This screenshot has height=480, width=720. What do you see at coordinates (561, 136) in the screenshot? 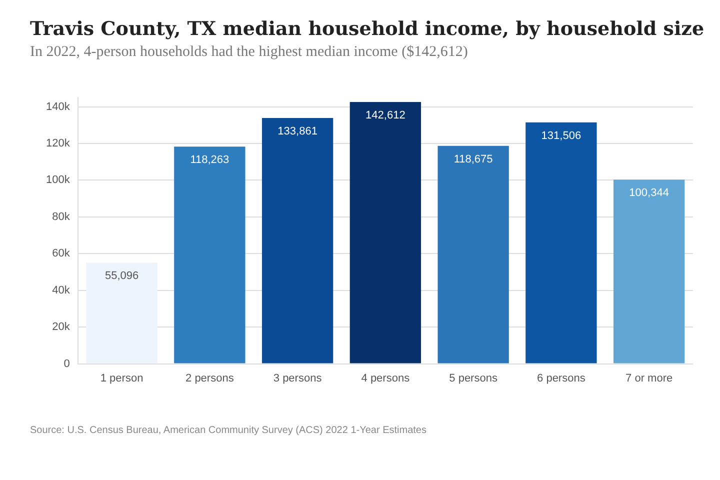
I see `data-label: 131,506` at bounding box center [561, 136].